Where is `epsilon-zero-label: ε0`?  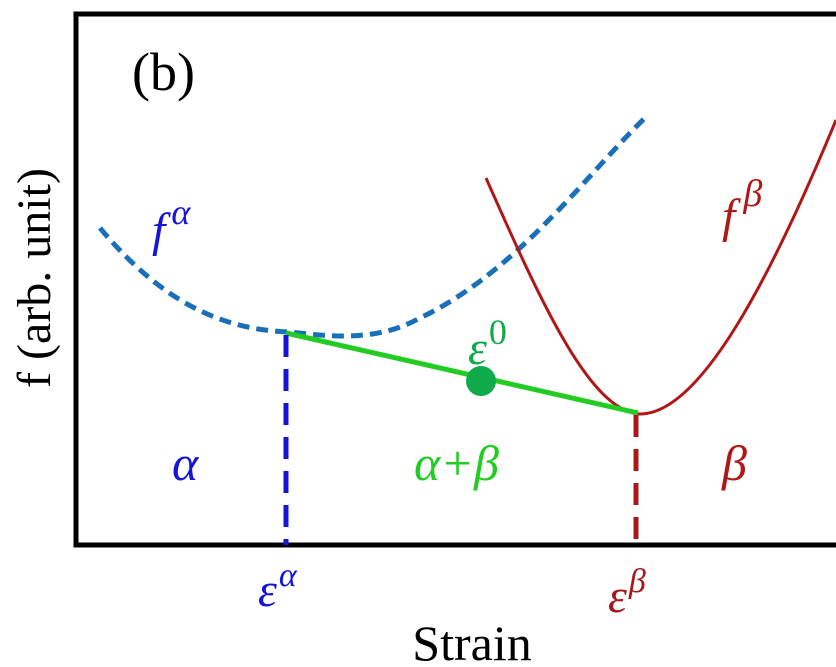
epsilon-zero-label: ε0 is located at coordinates (487, 343).